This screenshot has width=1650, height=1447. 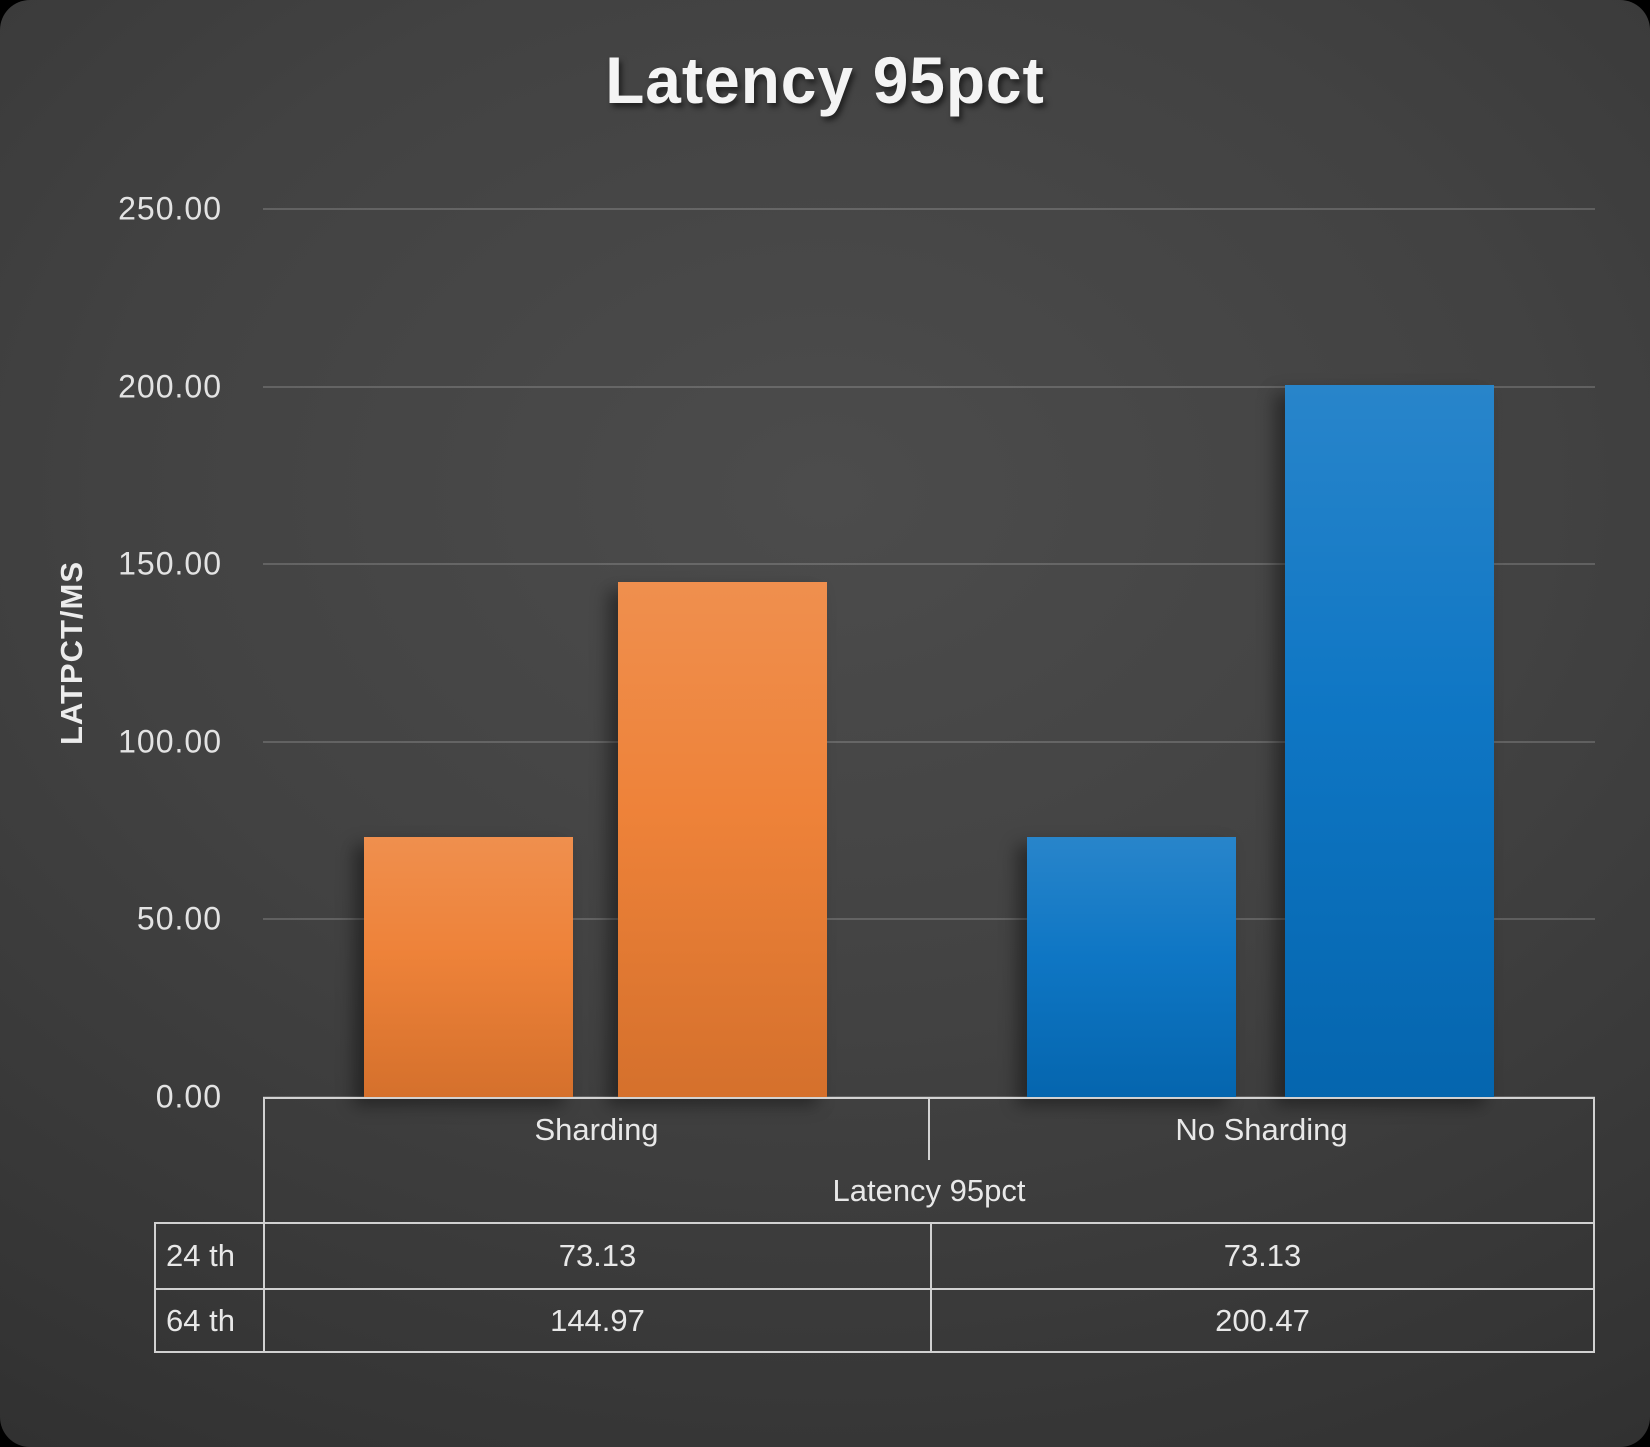 What do you see at coordinates (596, 1128) in the screenshot?
I see `table-header-sharding: Sharding` at bounding box center [596, 1128].